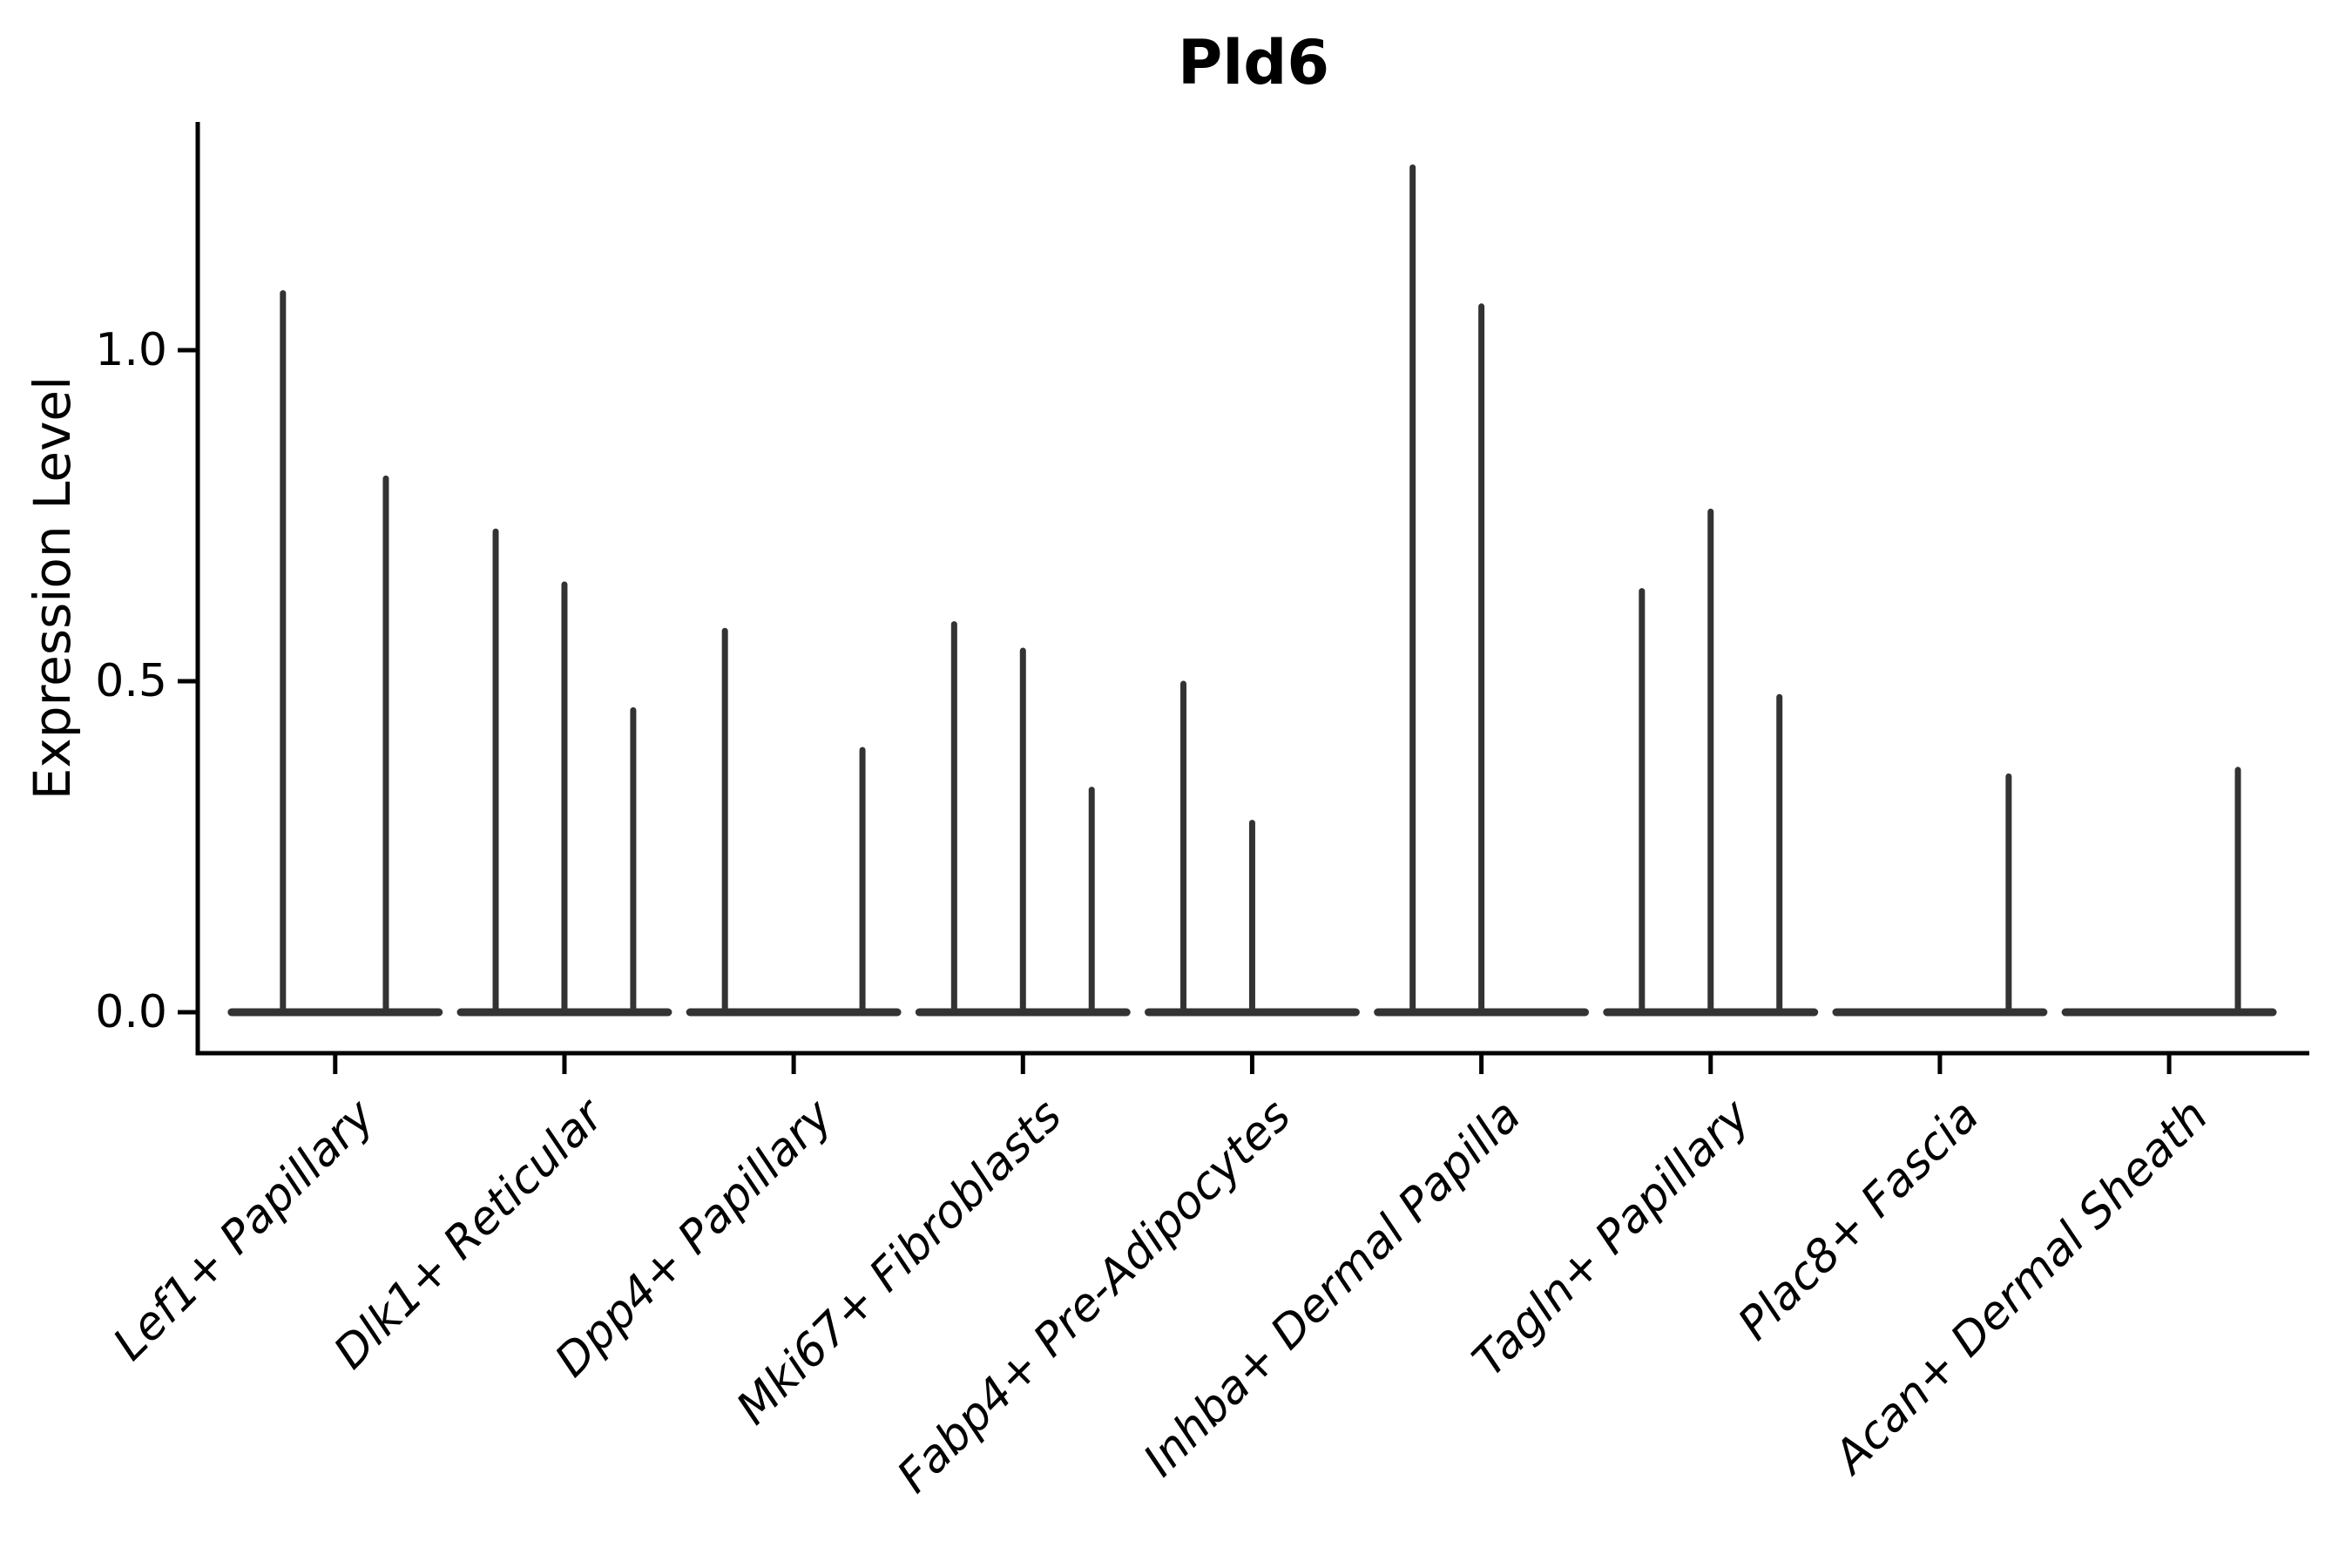 Image resolution: width=2352 pixels, height=1568 pixels. Describe the element at coordinates (131, 681) in the screenshot. I see `y-tick-label: 0.5` at that location.